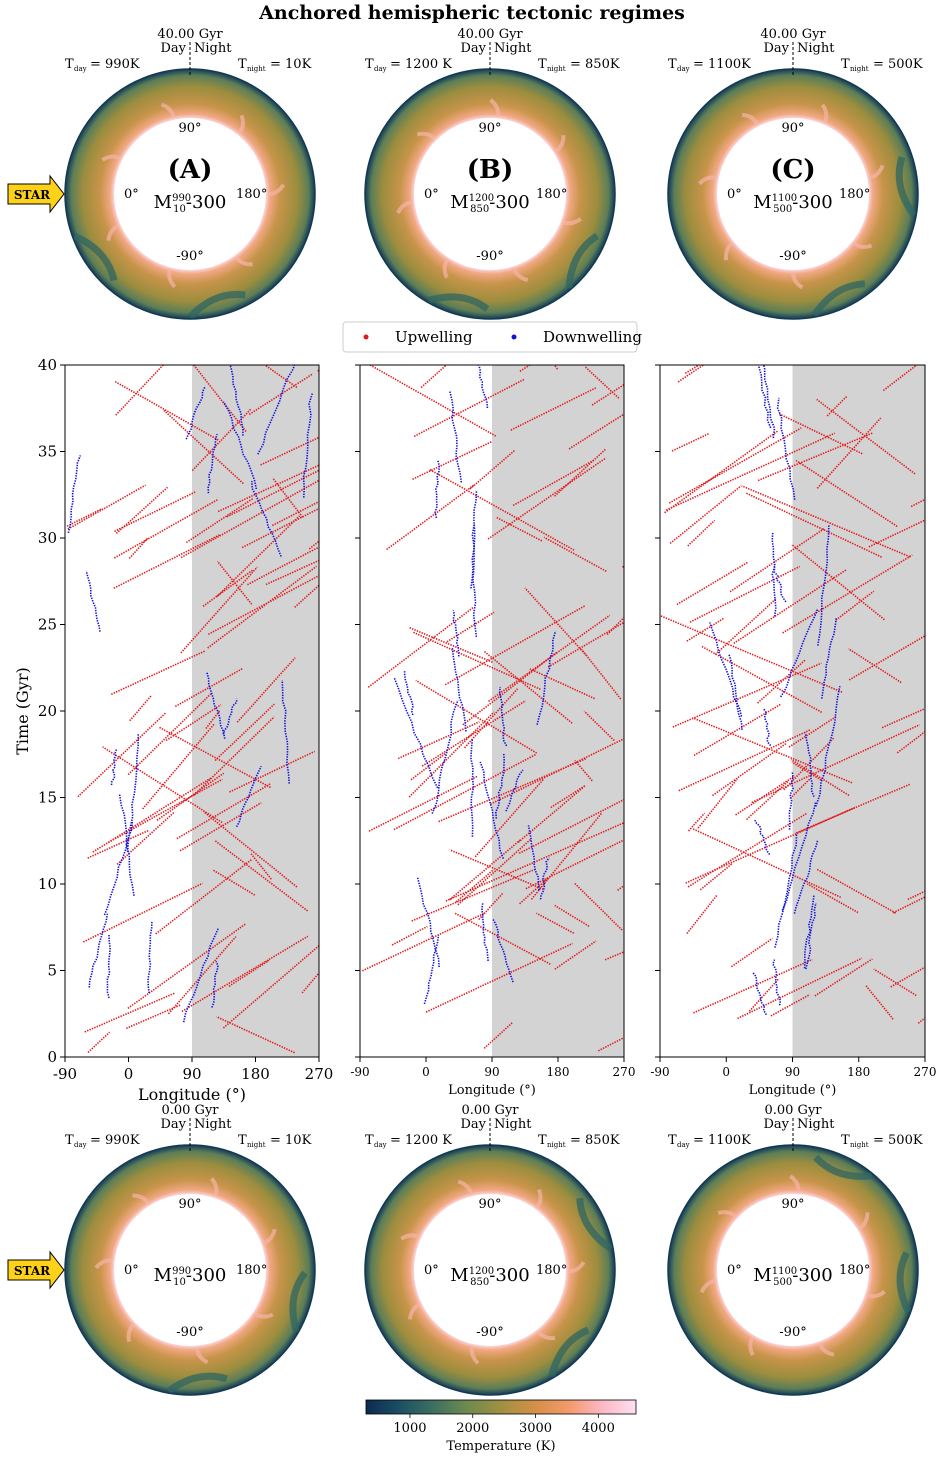 This screenshot has height=1458, width=941. I want to click on model-name: M990 10-300, so click(190, 1276).